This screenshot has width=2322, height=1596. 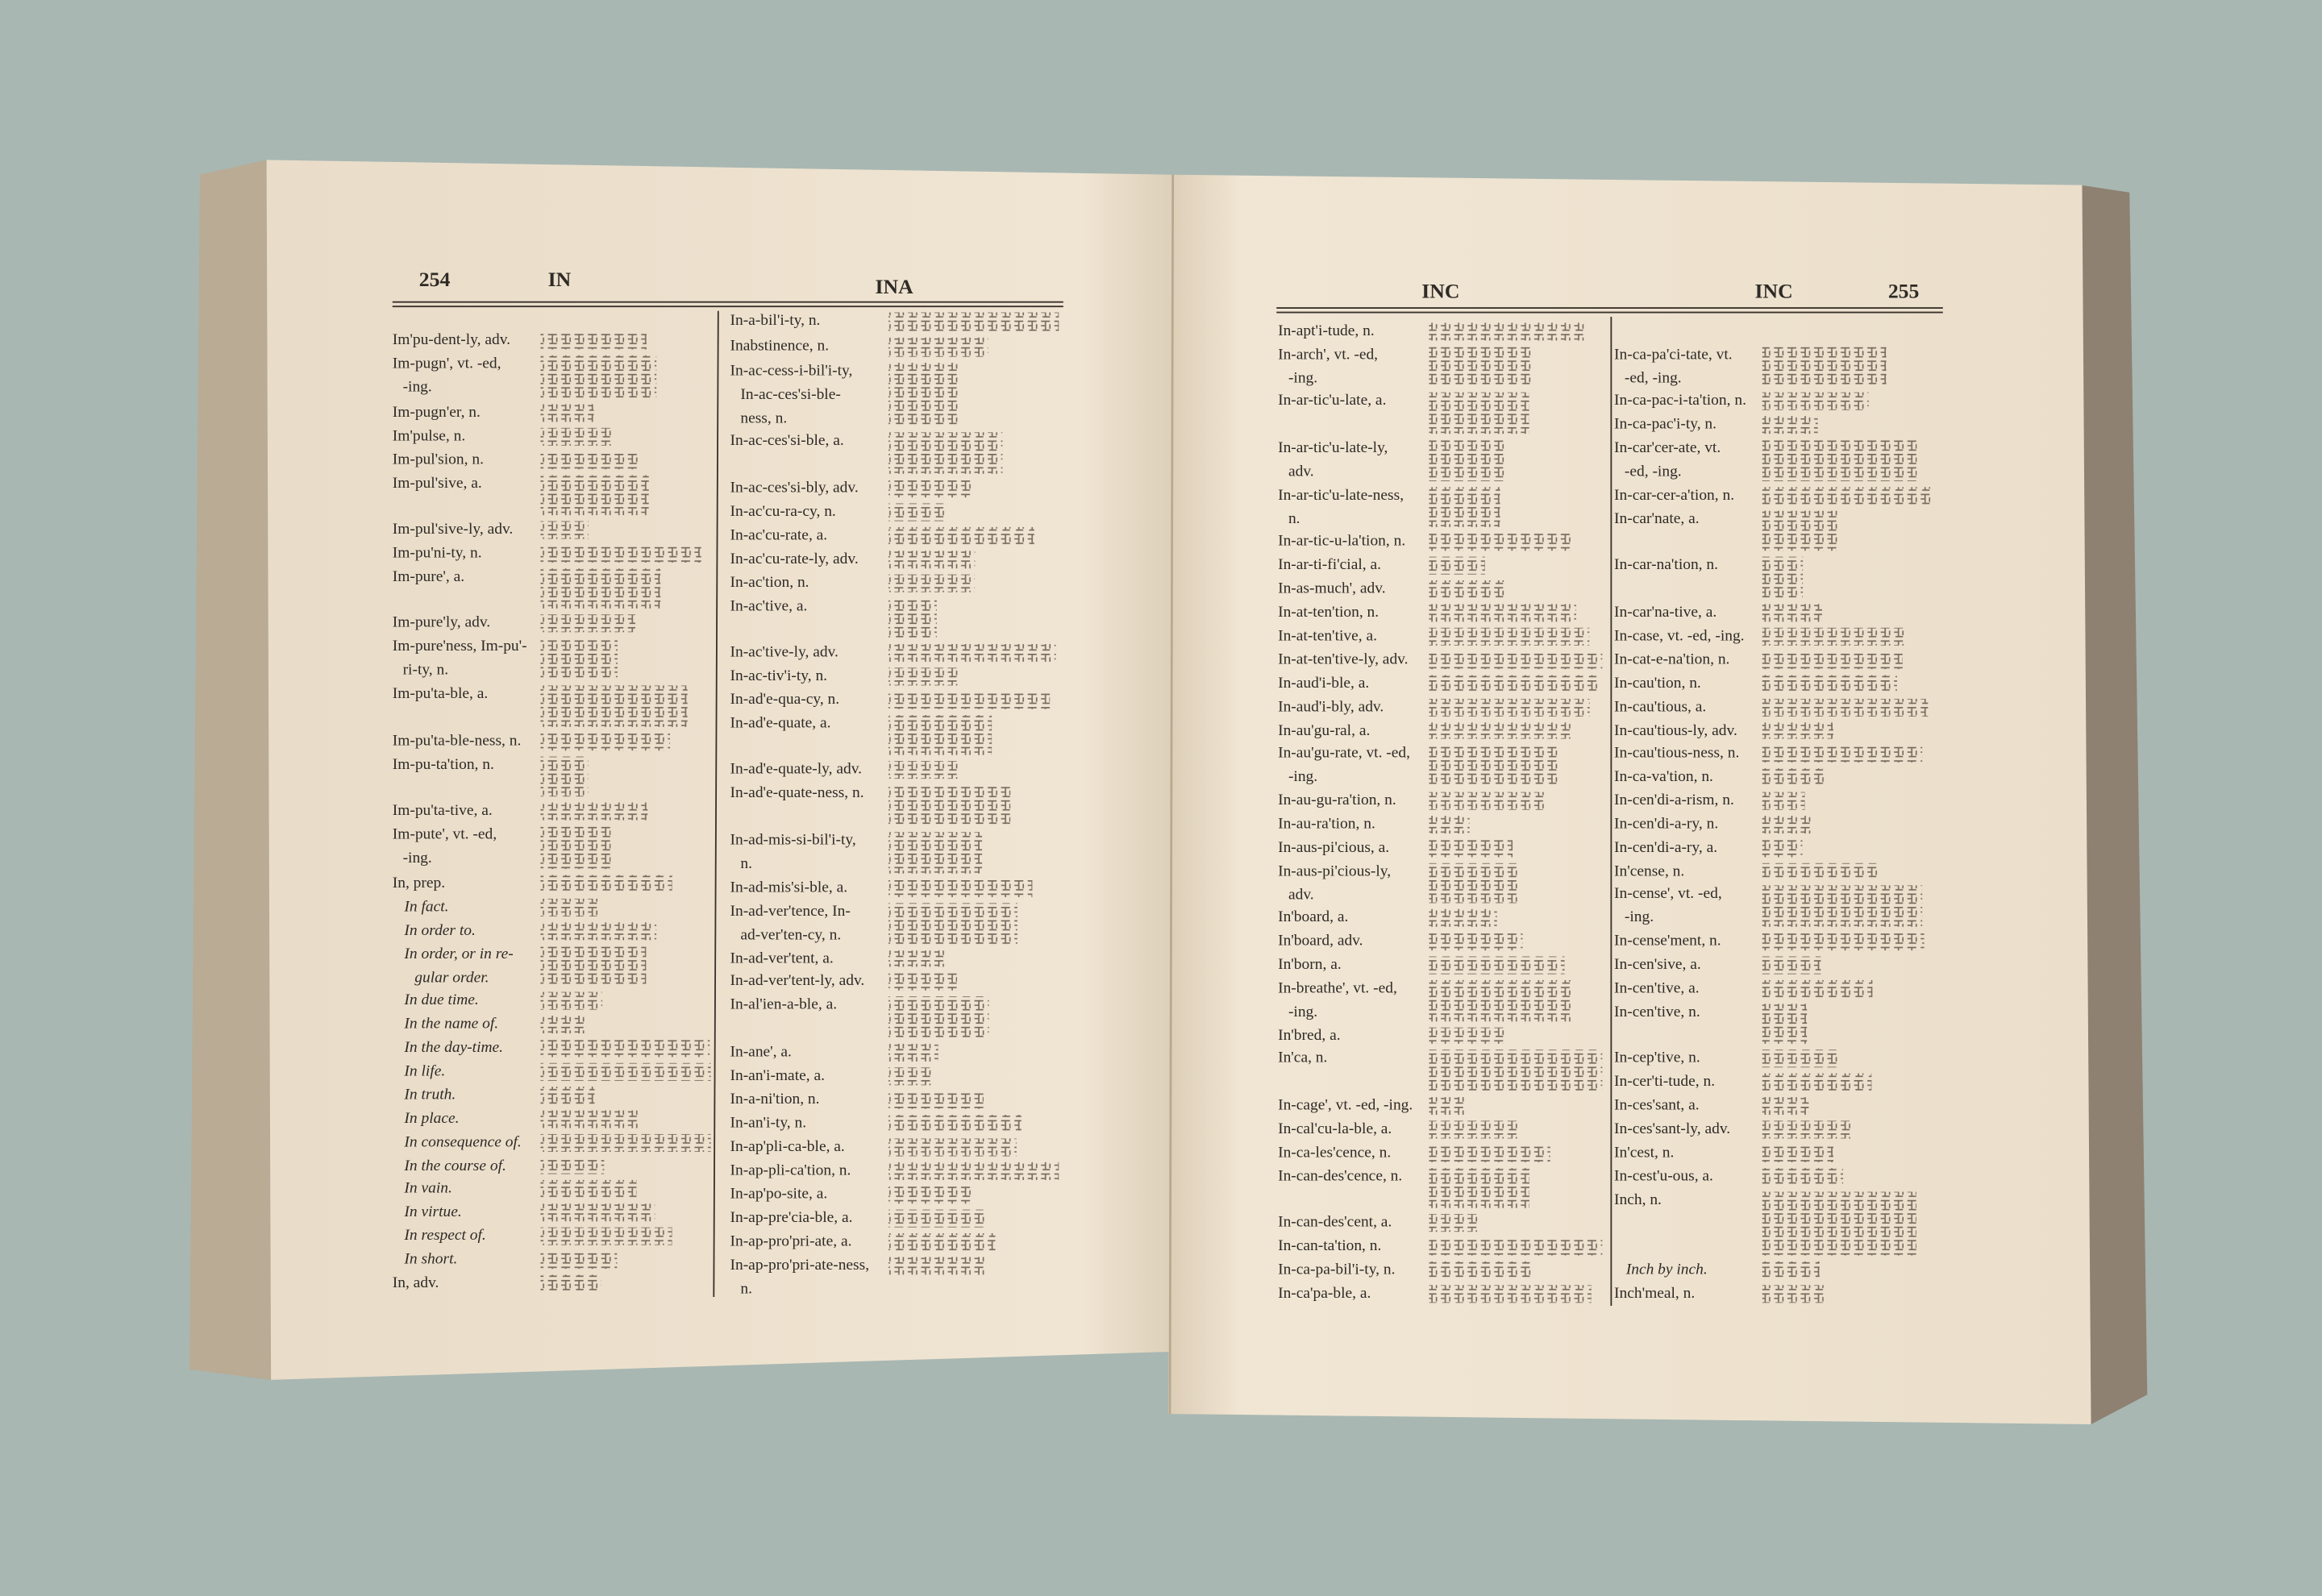 I want to click on headword: adv., so click(x=1301, y=895).